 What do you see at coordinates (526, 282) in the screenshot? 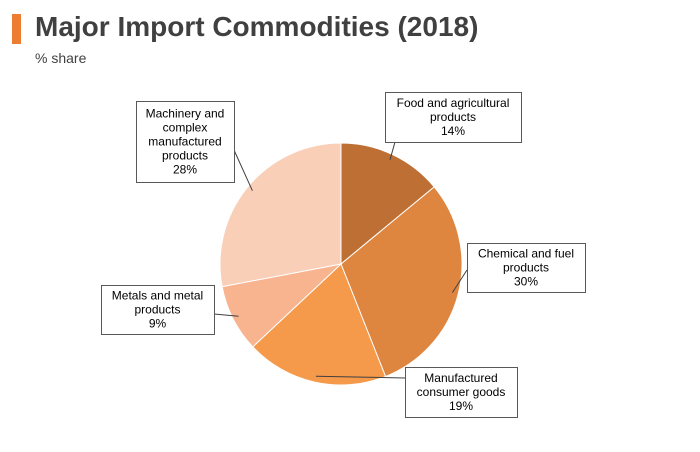
I see `slice-value-label: 30%` at bounding box center [526, 282].